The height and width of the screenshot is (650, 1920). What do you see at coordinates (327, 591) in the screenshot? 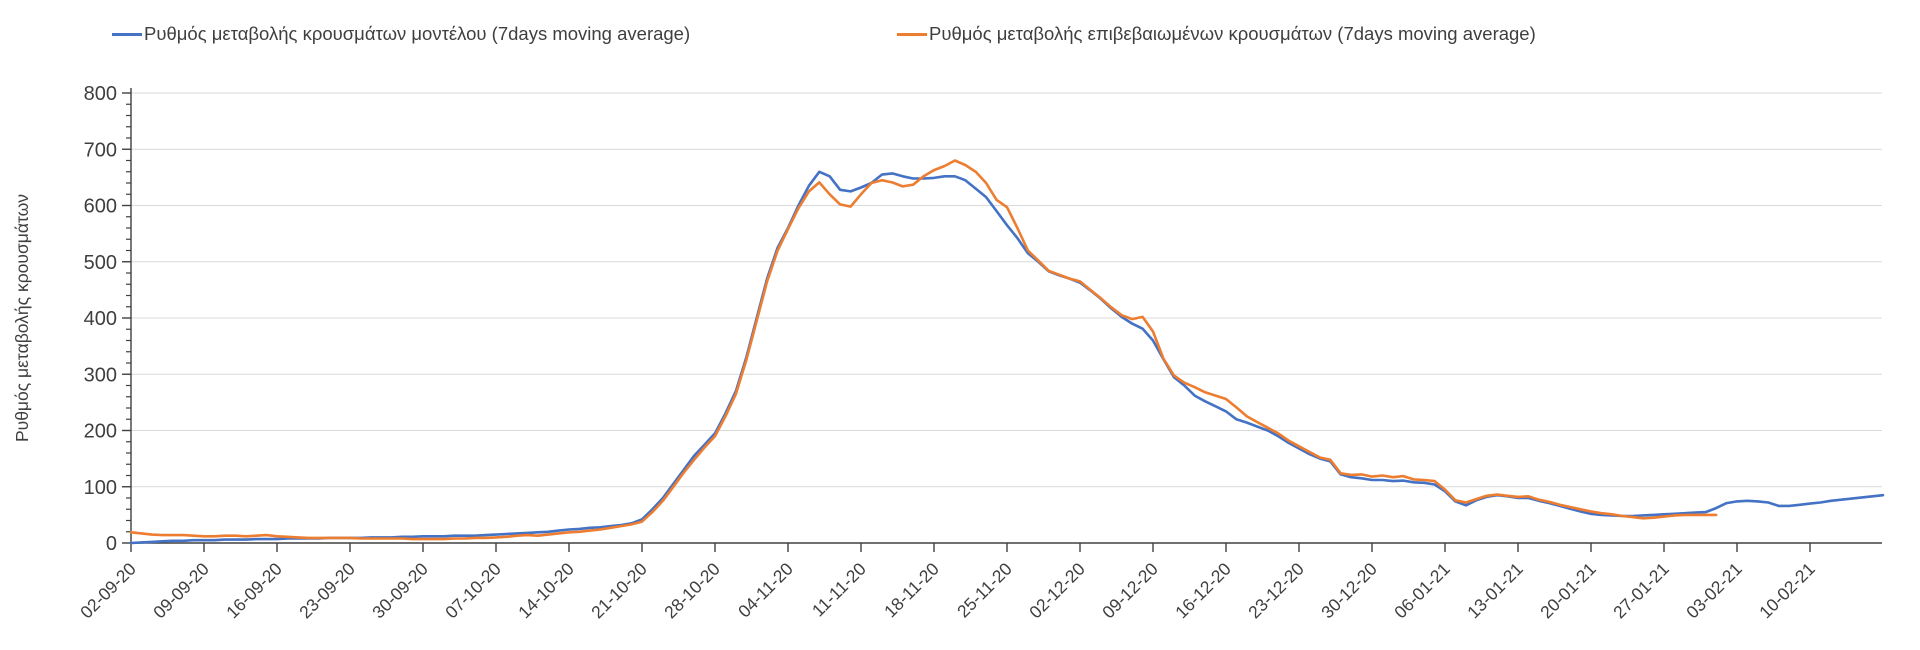
I see `x-tick-label: 23-09-20` at bounding box center [327, 591].